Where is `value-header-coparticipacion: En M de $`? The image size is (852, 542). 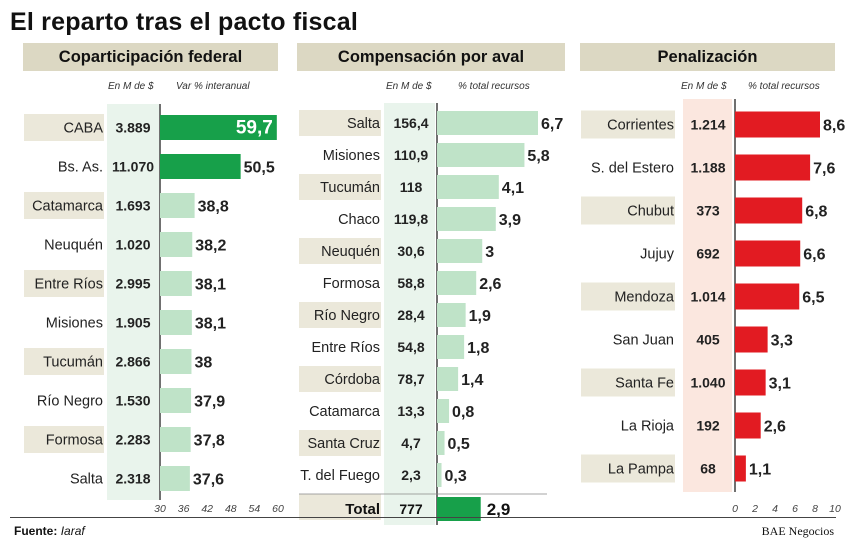
value-header-coparticipacion: En M de $ is located at coordinates (131, 86).